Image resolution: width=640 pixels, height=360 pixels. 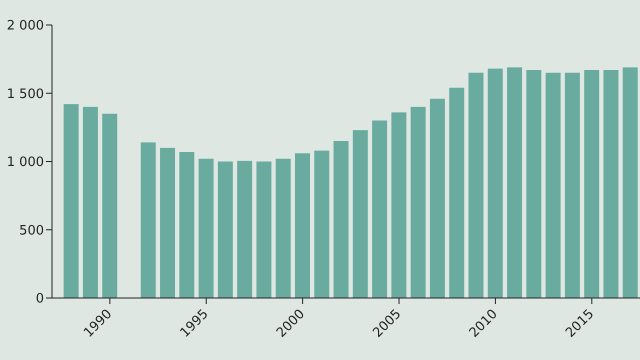 I want to click on y-tick-label: 1 500, so click(x=25, y=94).